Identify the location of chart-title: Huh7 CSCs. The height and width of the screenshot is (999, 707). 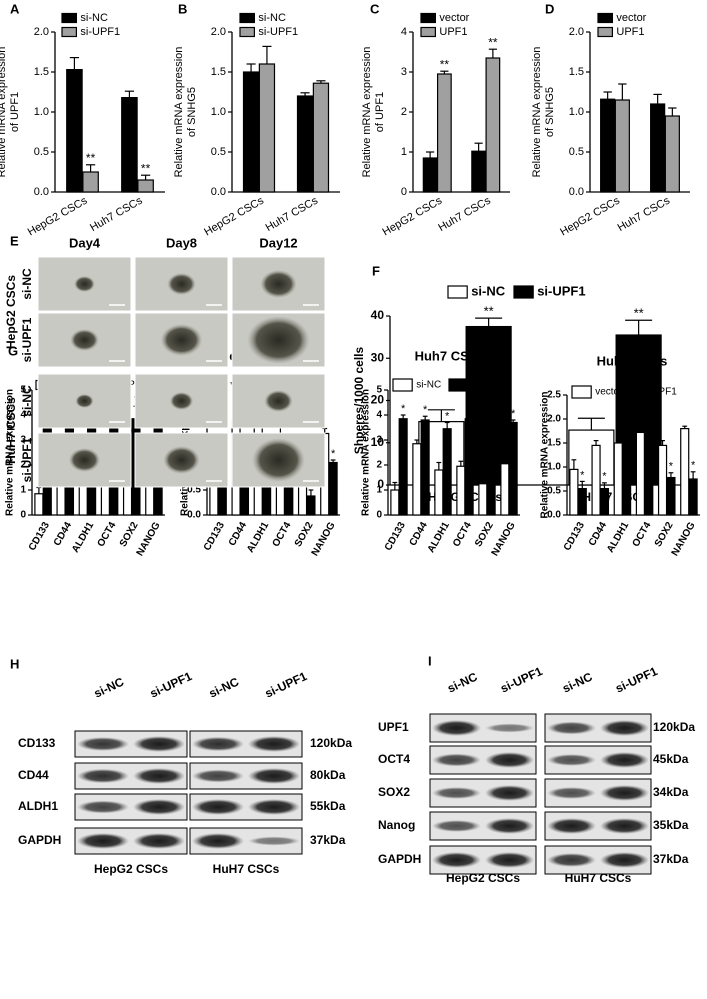
(450, 355).